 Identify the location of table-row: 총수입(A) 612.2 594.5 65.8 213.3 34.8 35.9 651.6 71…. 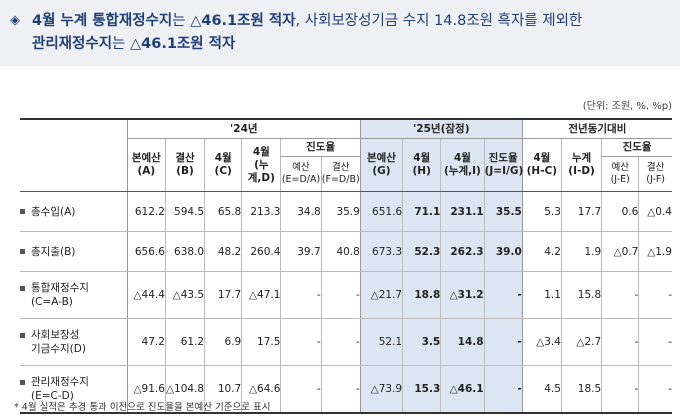
(346, 211).